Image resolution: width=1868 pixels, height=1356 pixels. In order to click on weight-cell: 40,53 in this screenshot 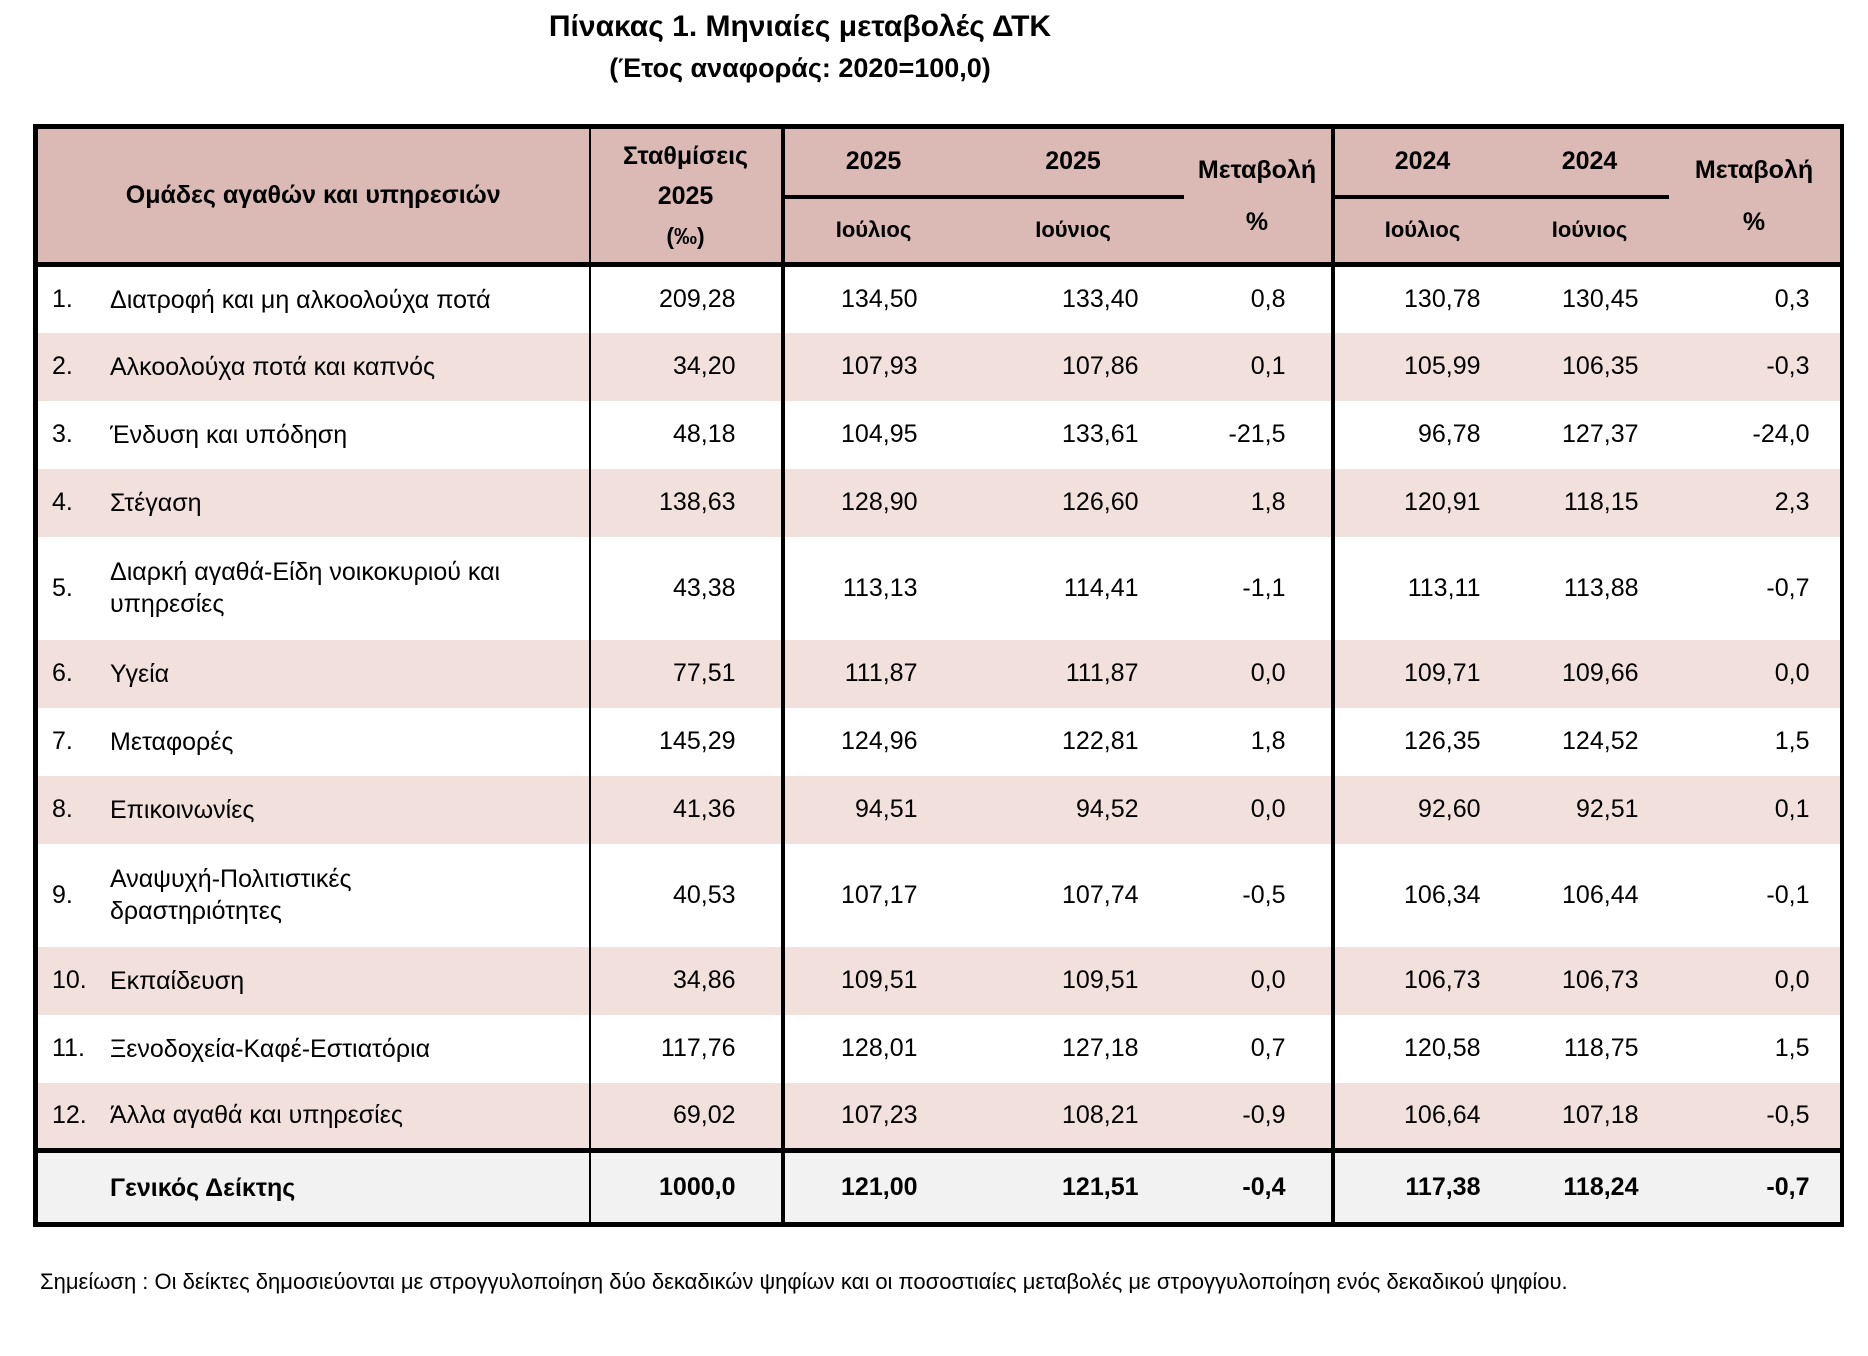, I will do `click(685, 895)`.